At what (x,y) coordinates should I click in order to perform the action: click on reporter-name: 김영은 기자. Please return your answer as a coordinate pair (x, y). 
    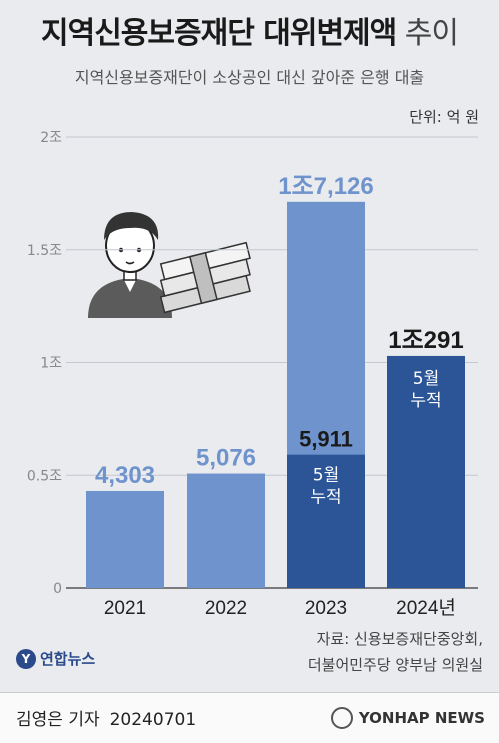
    Looking at the image, I should click on (58, 720).